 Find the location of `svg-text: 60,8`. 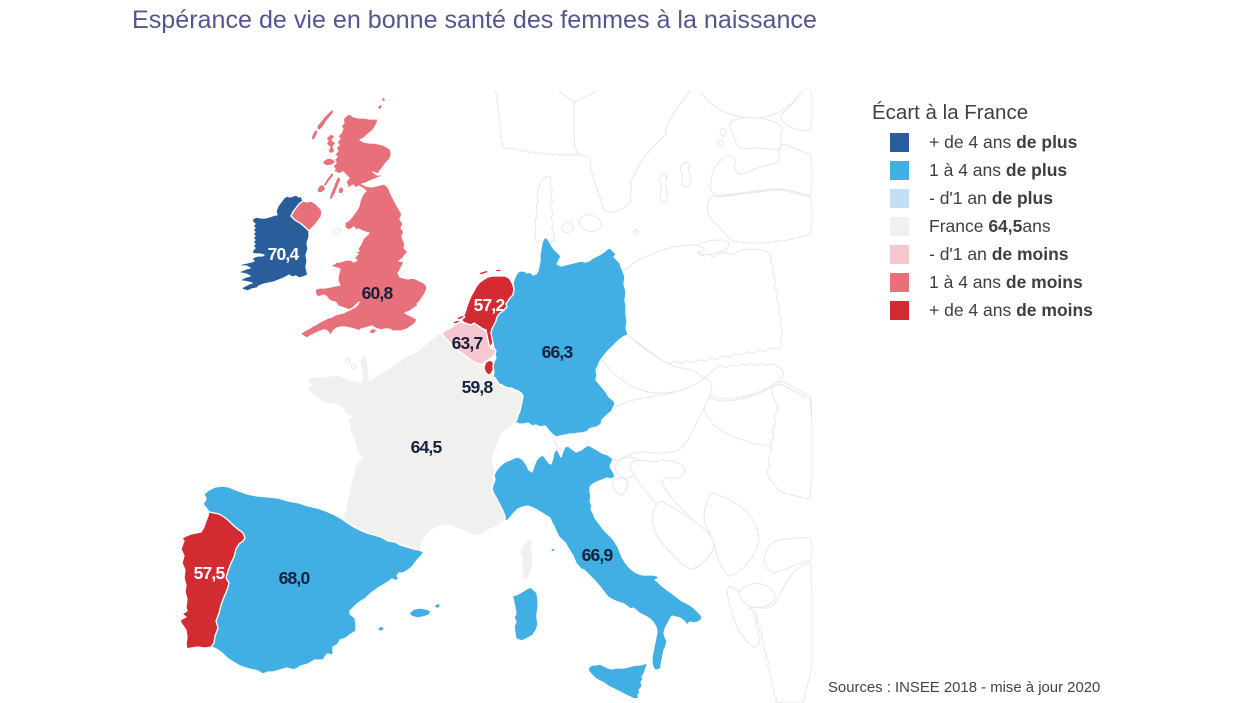

svg-text: 60,8 is located at coordinates (378, 293).